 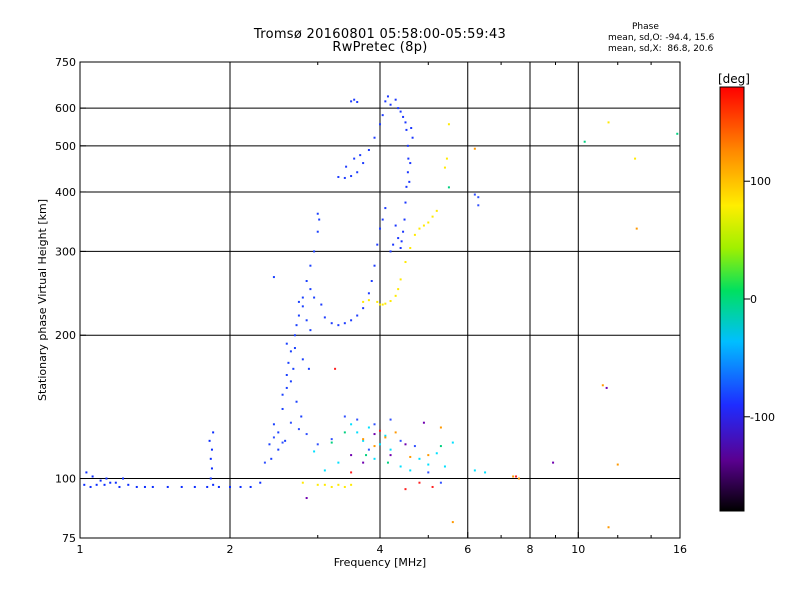 I want to click on colorbar-tick-label: 0, so click(x=753, y=299).